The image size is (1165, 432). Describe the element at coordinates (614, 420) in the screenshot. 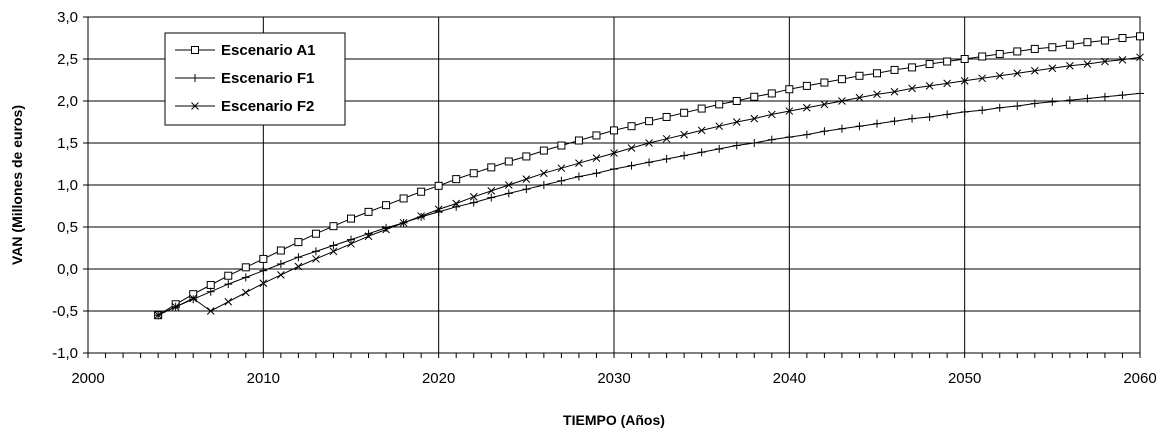

I see `x-axis-title: TIEMPO (Años)` at that location.